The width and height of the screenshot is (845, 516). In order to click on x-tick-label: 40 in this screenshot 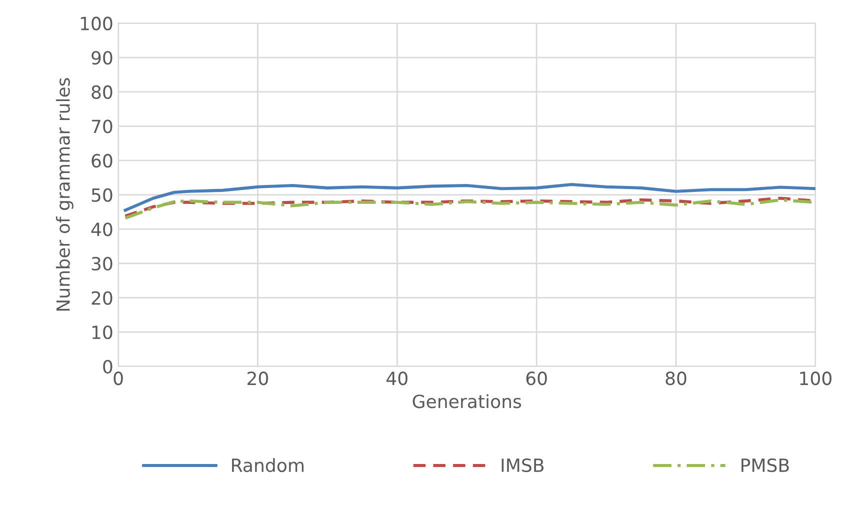, I will do `click(397, 379)`.